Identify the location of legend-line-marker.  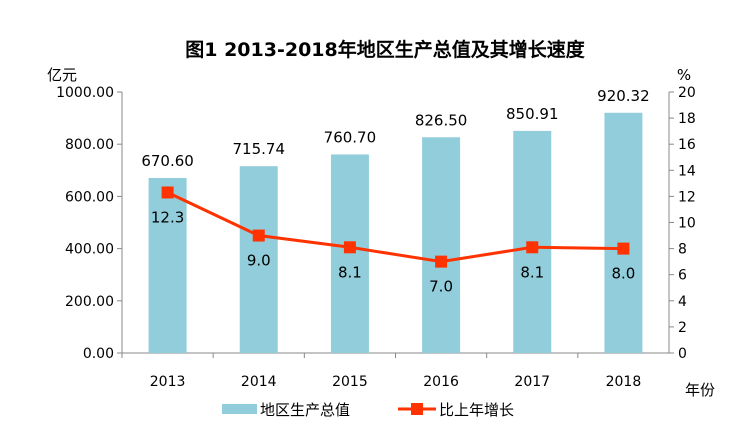
(417, 409).